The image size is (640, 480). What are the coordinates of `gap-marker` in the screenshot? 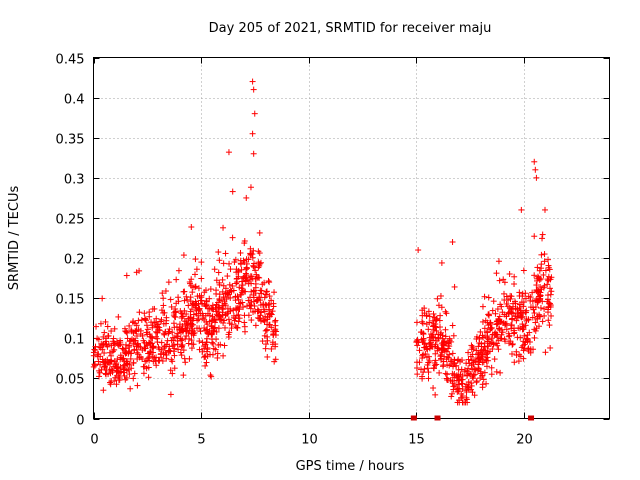 It's located at (437, 418).